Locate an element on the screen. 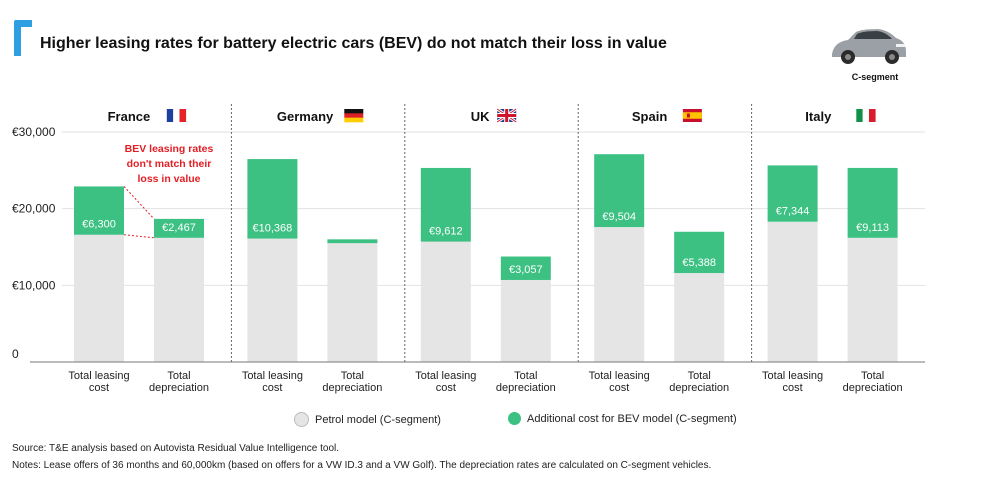  bev-value-label: €2,467 is located at coordinates (179, 228).